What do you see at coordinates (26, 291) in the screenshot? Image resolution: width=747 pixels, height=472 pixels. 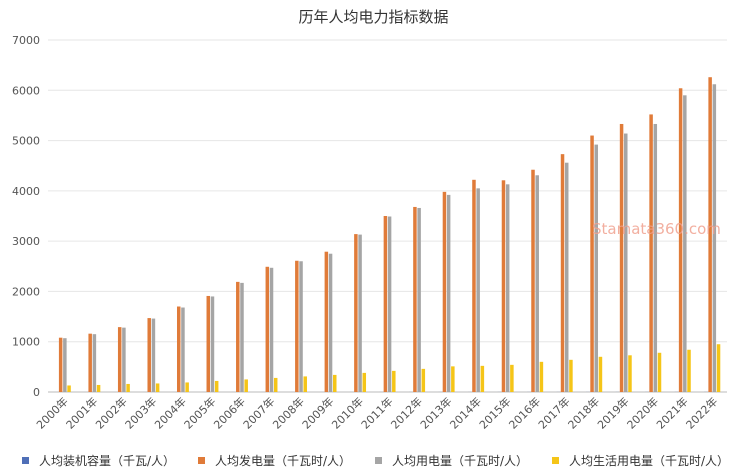 I see `y-tick-label: 2000` at bounding box center [26, 291].